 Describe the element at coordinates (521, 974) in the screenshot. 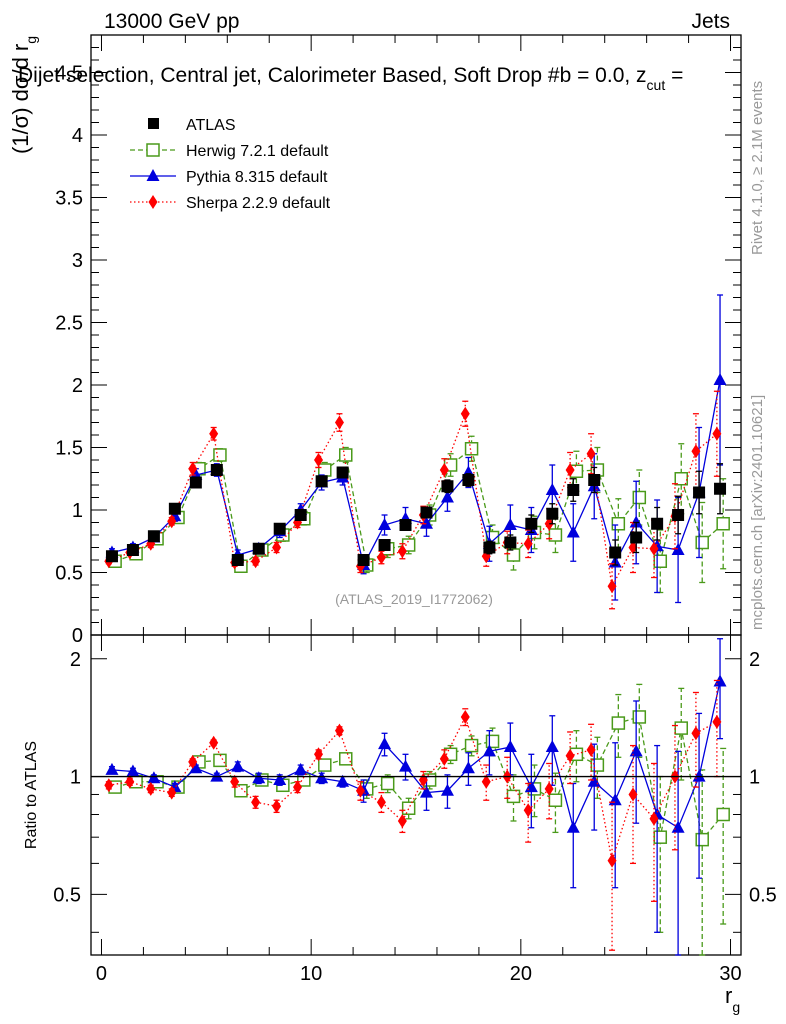

I see `x-tick-label: 20` at that location.